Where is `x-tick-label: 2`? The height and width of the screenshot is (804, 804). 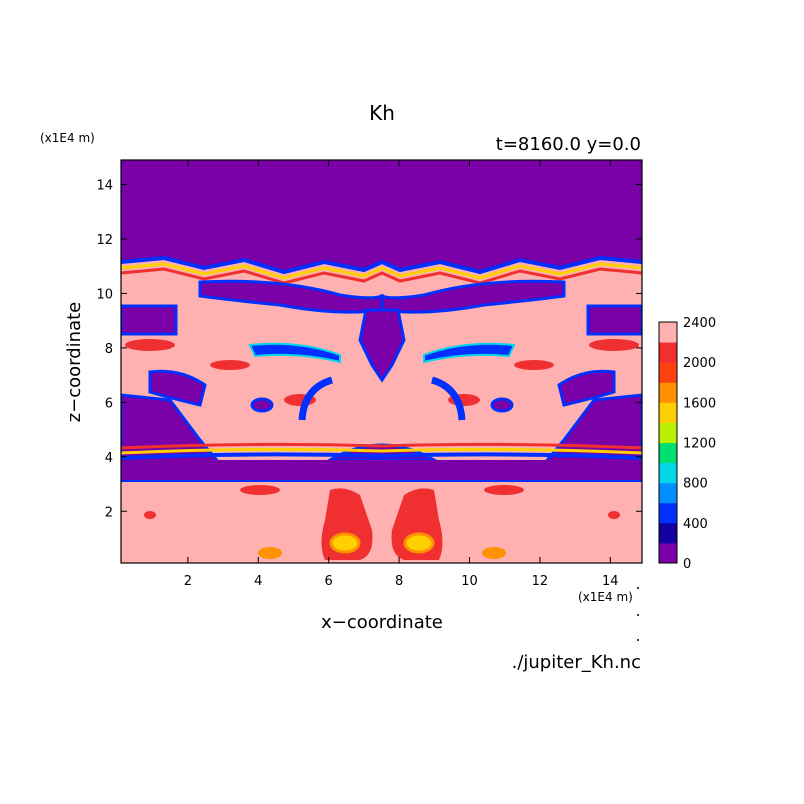 x-tick-label: 2 is located at coordinates (188, 581).